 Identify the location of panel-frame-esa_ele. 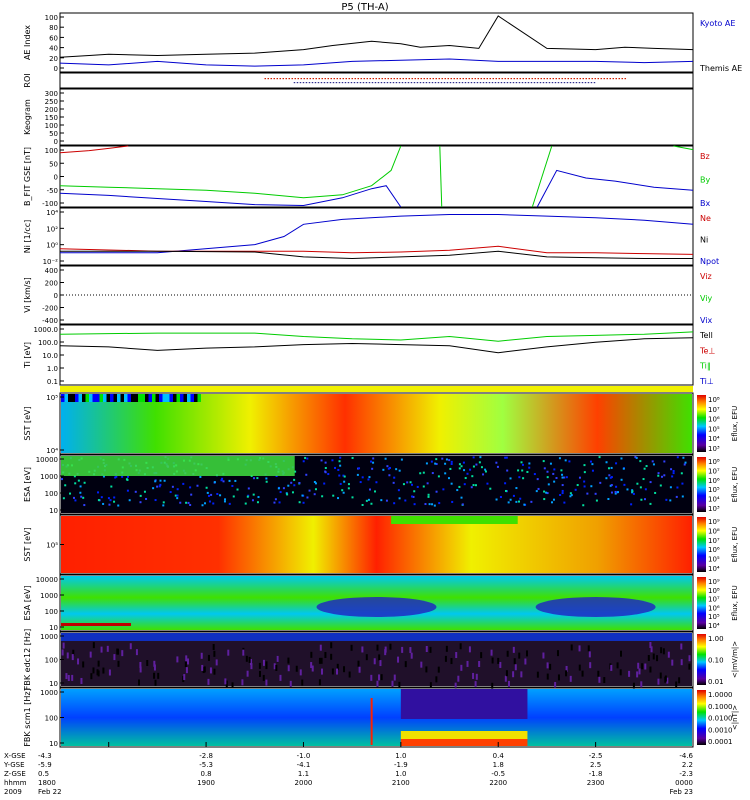
(376, 603).